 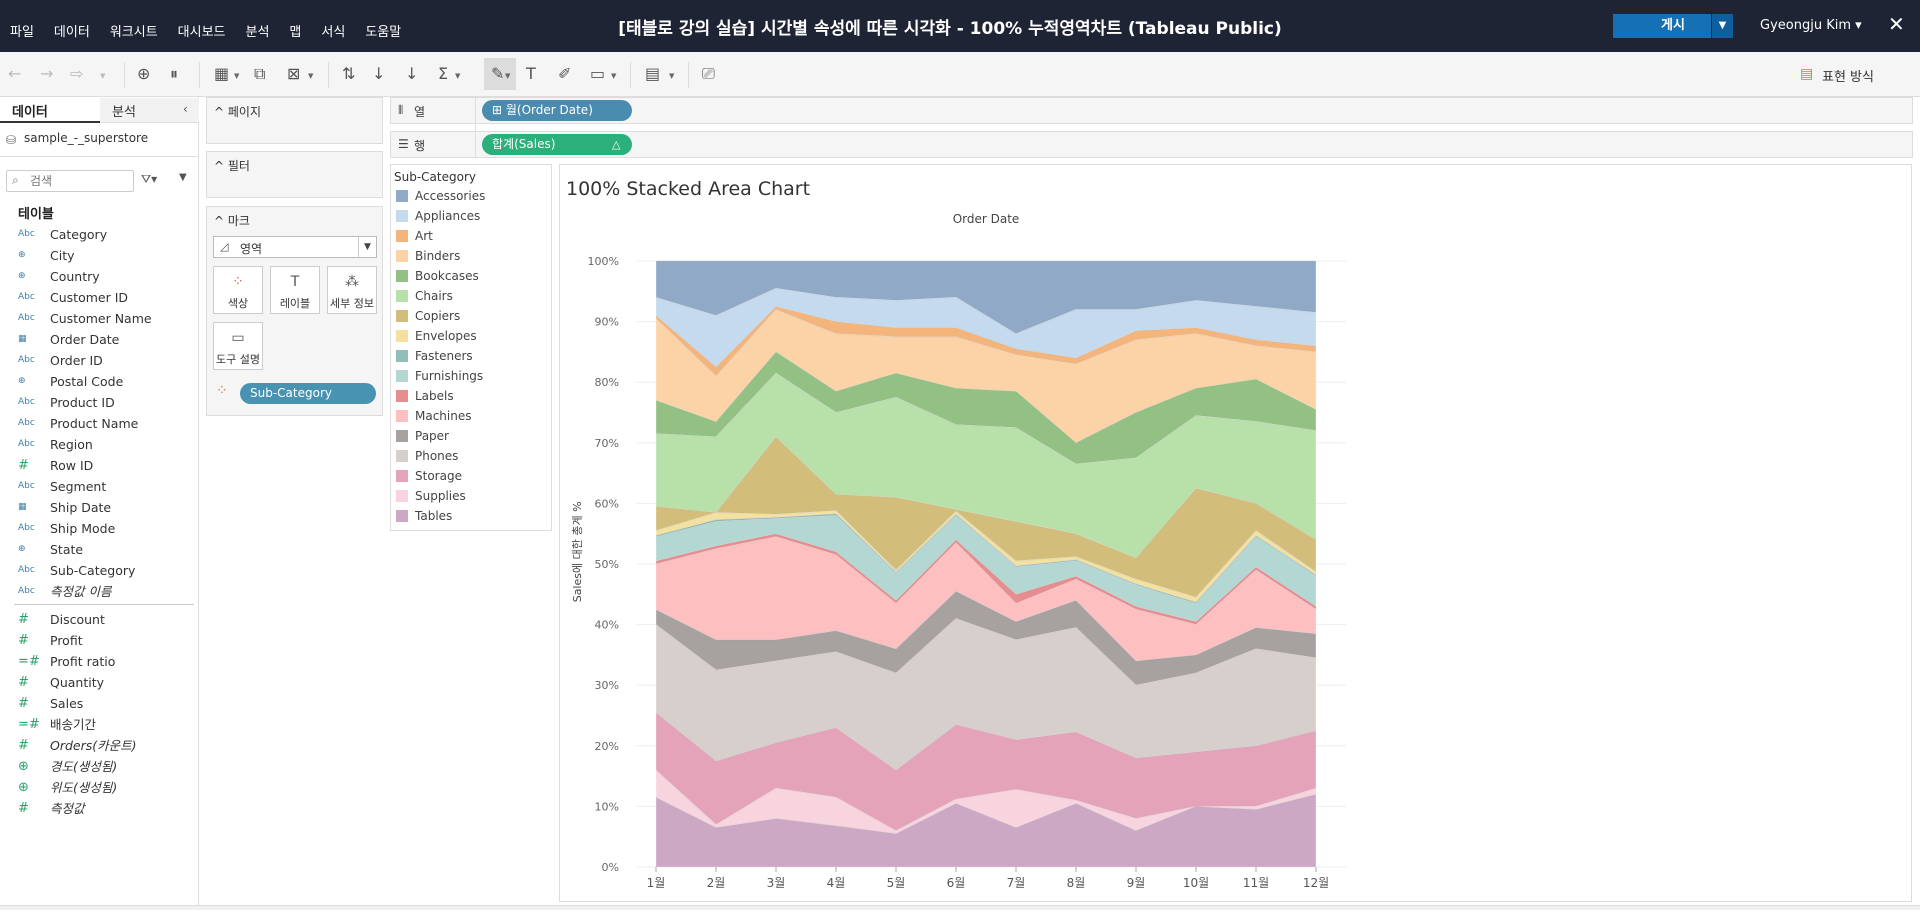 What do you see at coordinates (308, 393) in the screenshot?
I see `sub-category-color-pill: Sub-Category` at bounding box center [308, 393].